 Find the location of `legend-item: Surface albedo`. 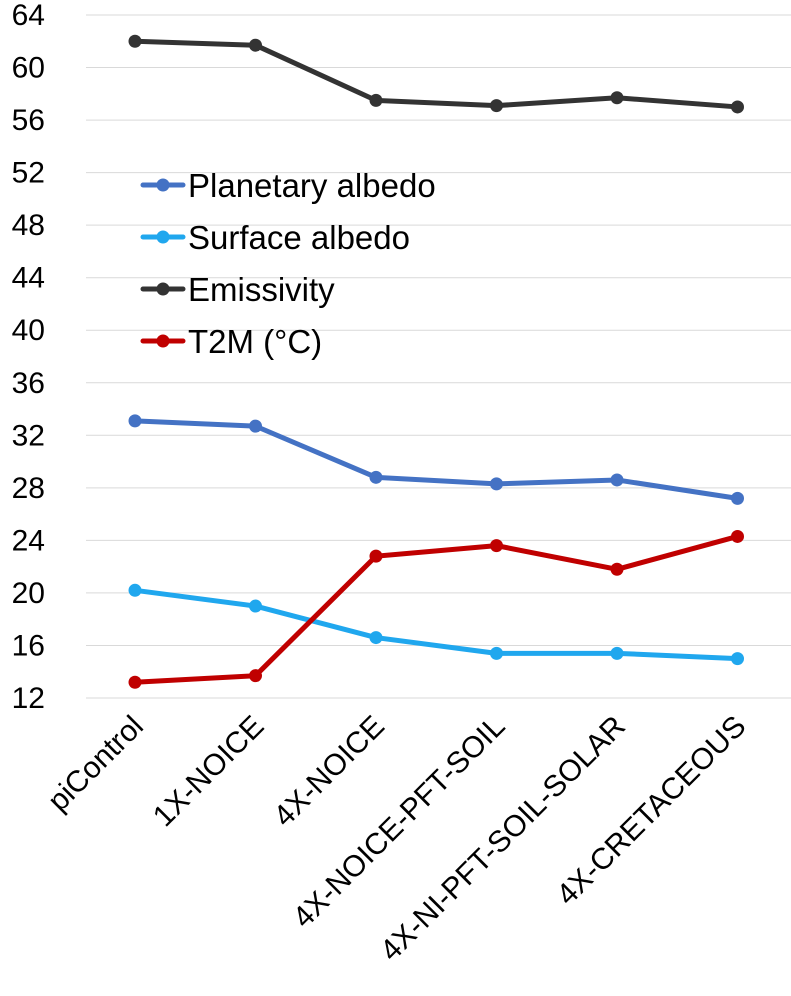

legend-item: Surface albedo is located at coordinates (275, 237).